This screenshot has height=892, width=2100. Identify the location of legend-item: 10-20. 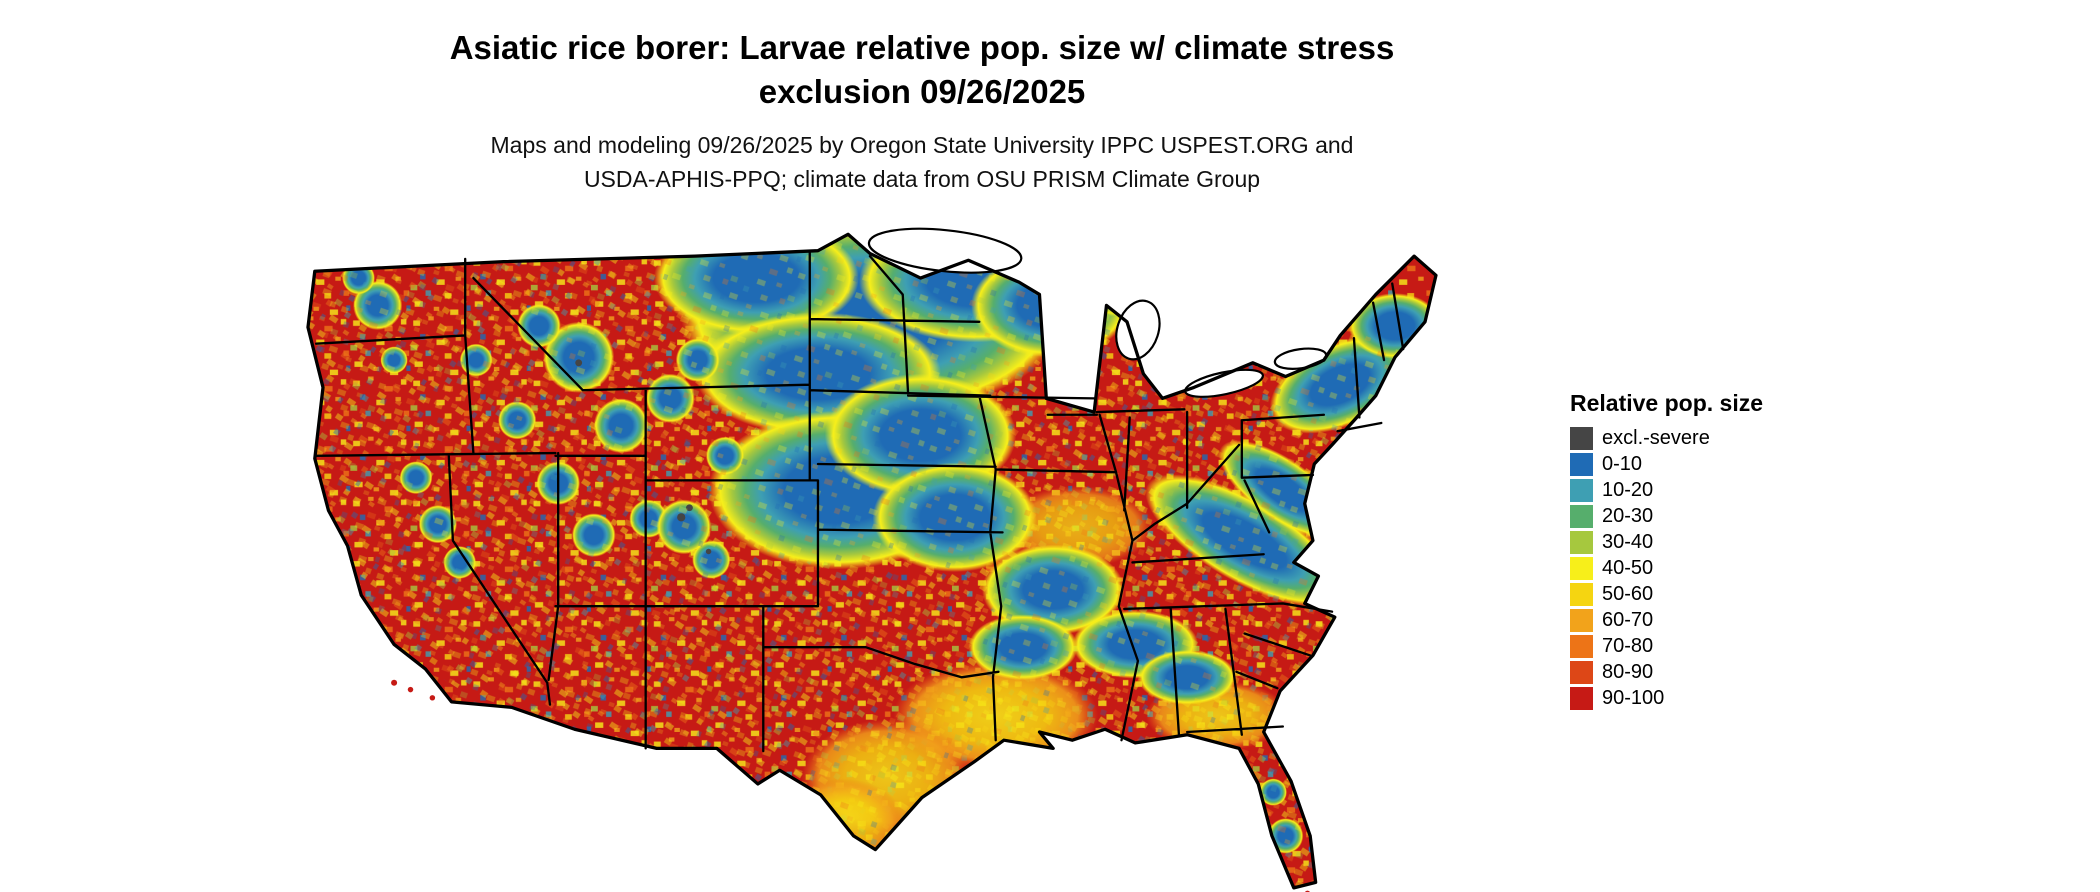
(1690, 490).